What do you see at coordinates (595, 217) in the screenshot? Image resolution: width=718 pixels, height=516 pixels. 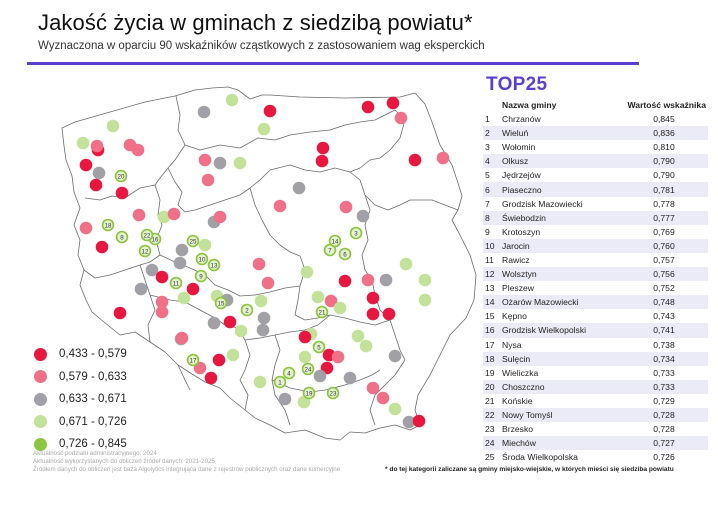 I see `table-row: 8 Świebodzin 0,777` at bounding box center [595, 217].